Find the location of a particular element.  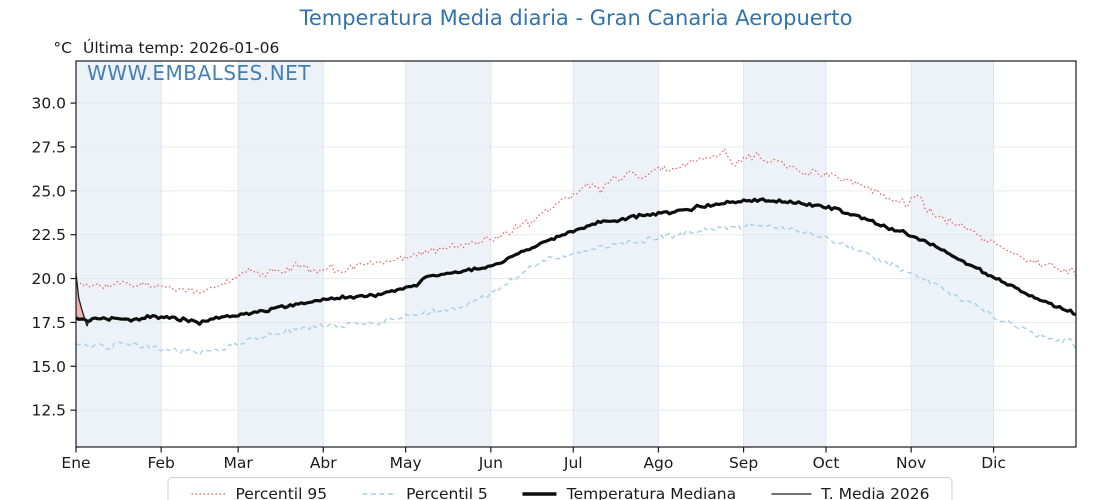

x-tick-label: Ene is located at coordinates (75, 463).